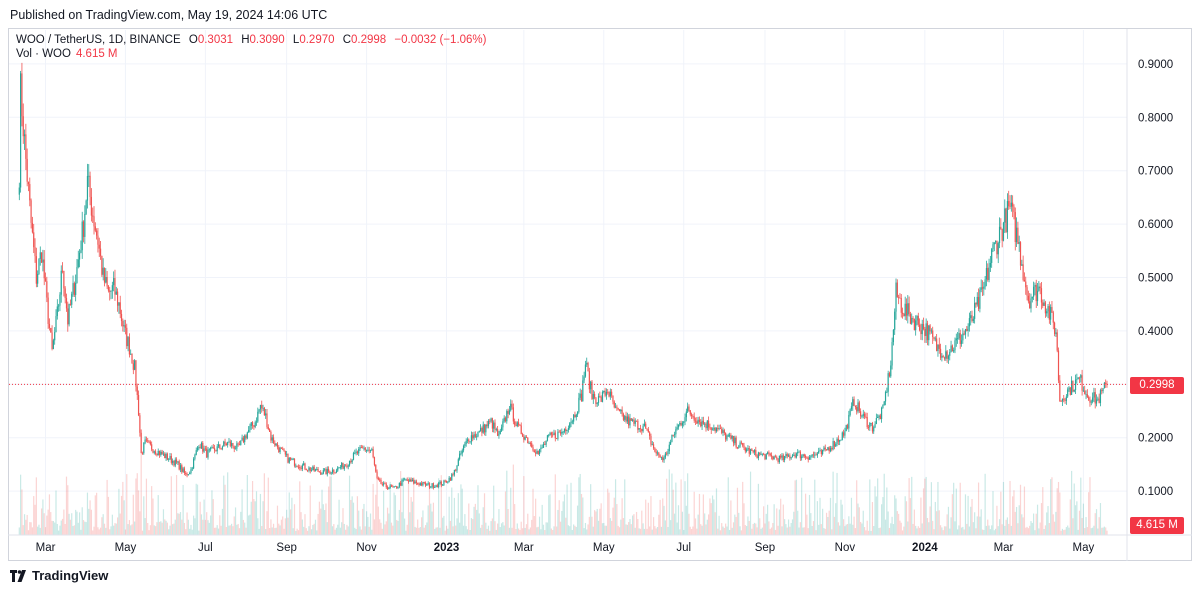 The width and height of the screenshot is (1200, 592). I want to click on tradingview-logo: TradingView, so click(59, 575).